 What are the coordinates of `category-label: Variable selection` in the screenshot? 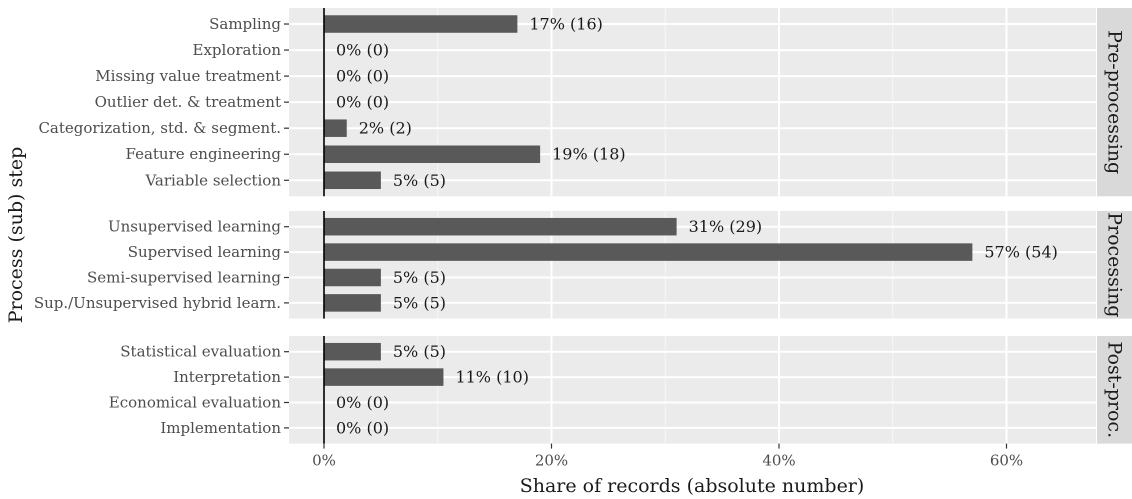 It's located at (212, 180).